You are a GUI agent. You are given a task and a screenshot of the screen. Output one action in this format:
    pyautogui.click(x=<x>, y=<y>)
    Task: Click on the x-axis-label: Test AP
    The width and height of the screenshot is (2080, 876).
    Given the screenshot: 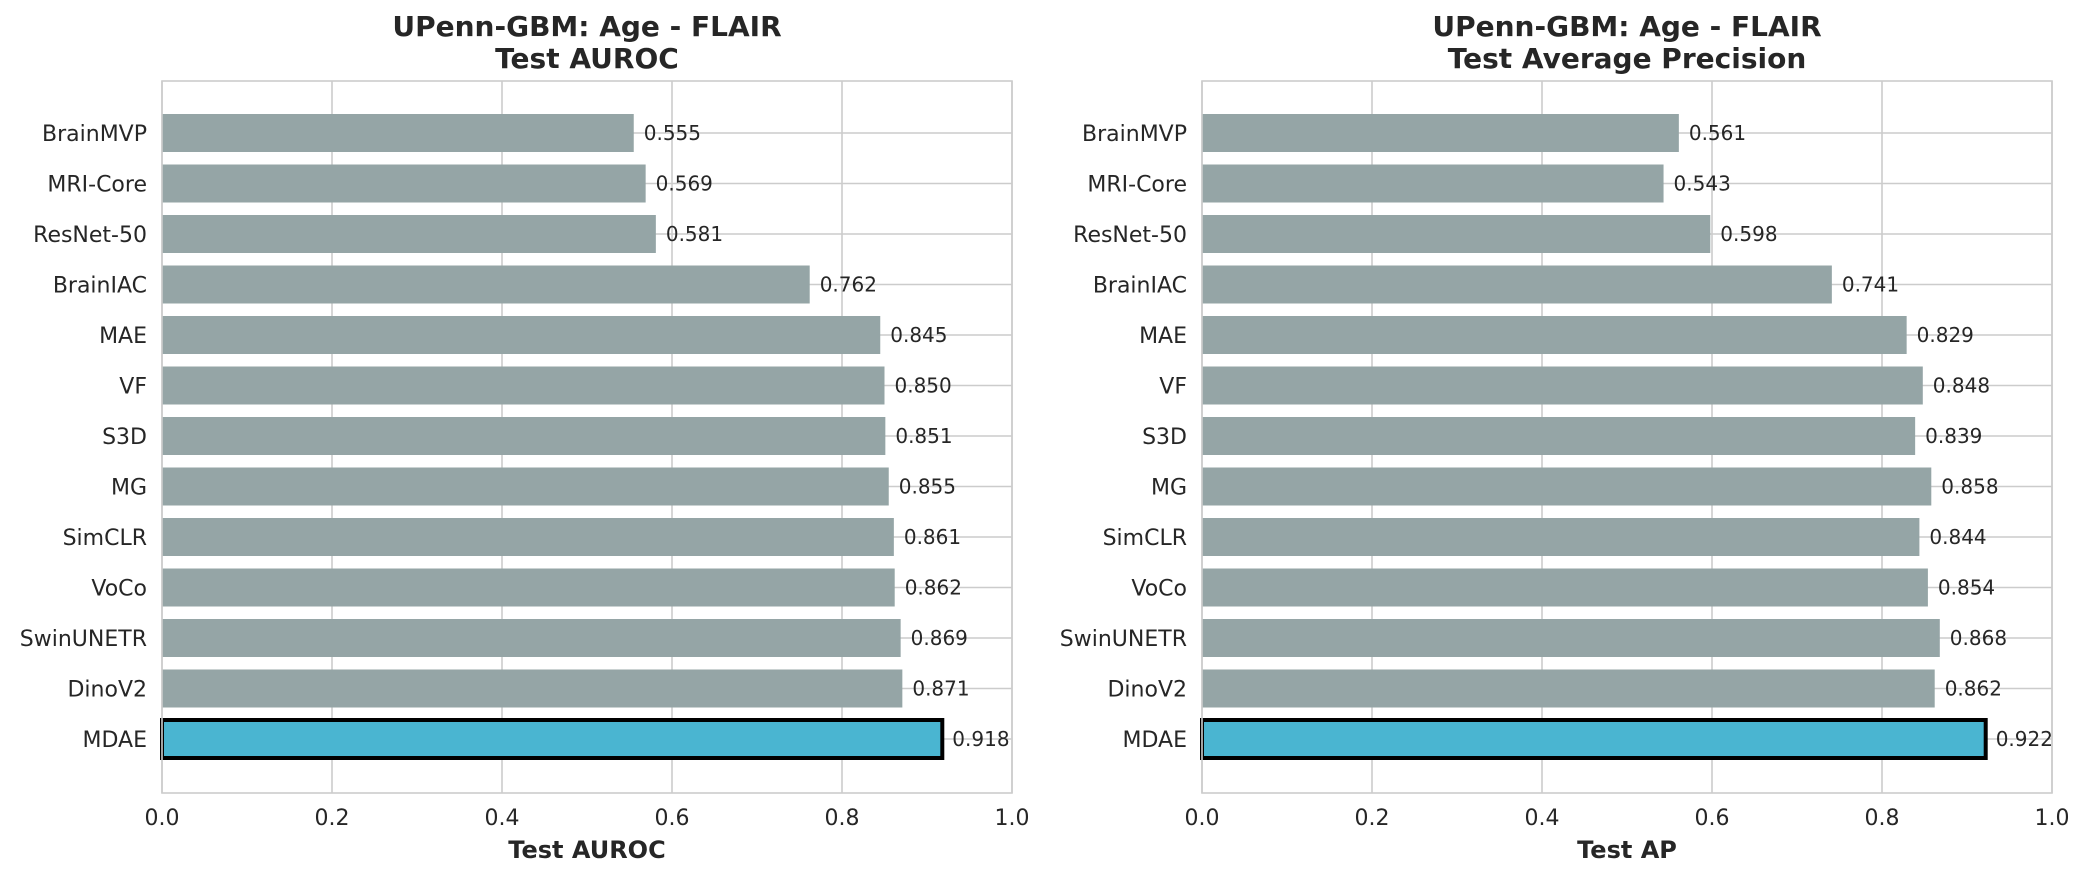 What is the action you would take?
    pyautogui.click(x=1627, y=850)
    